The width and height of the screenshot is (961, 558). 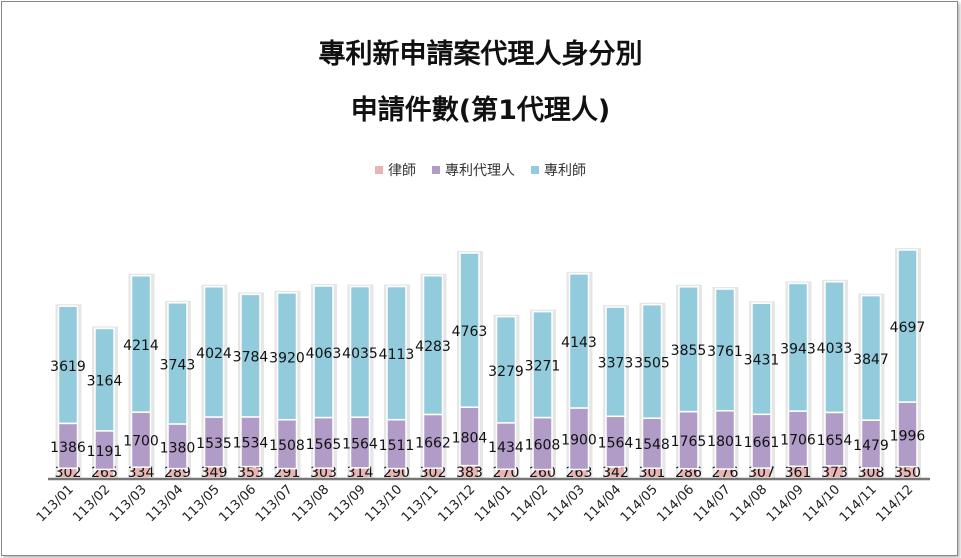 I want to click on x-tick-label: 113/12, so click(x=456, y=503).